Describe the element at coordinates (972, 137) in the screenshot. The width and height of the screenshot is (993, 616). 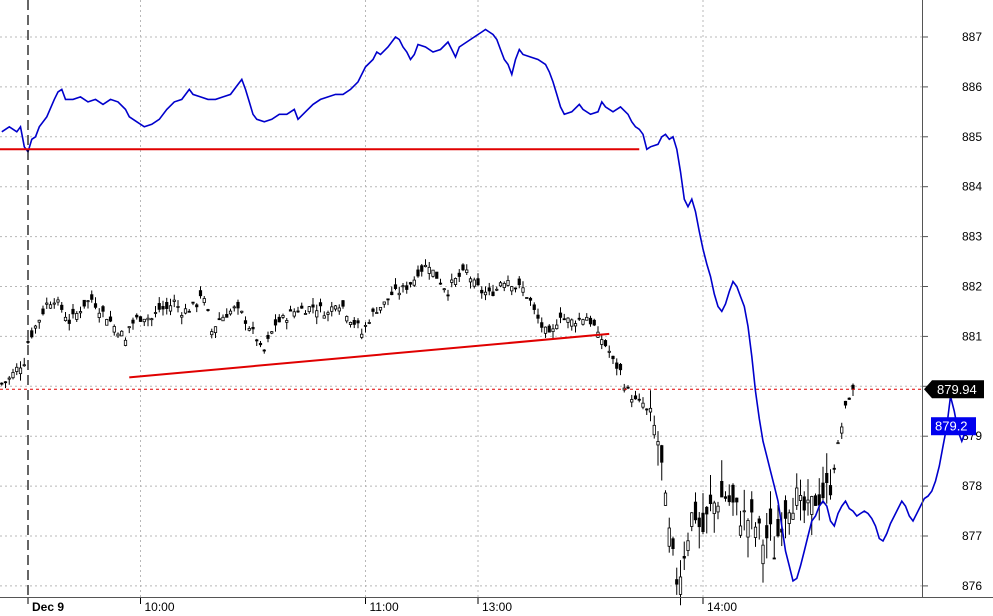
I see `y-tick-label: 885` at that location.